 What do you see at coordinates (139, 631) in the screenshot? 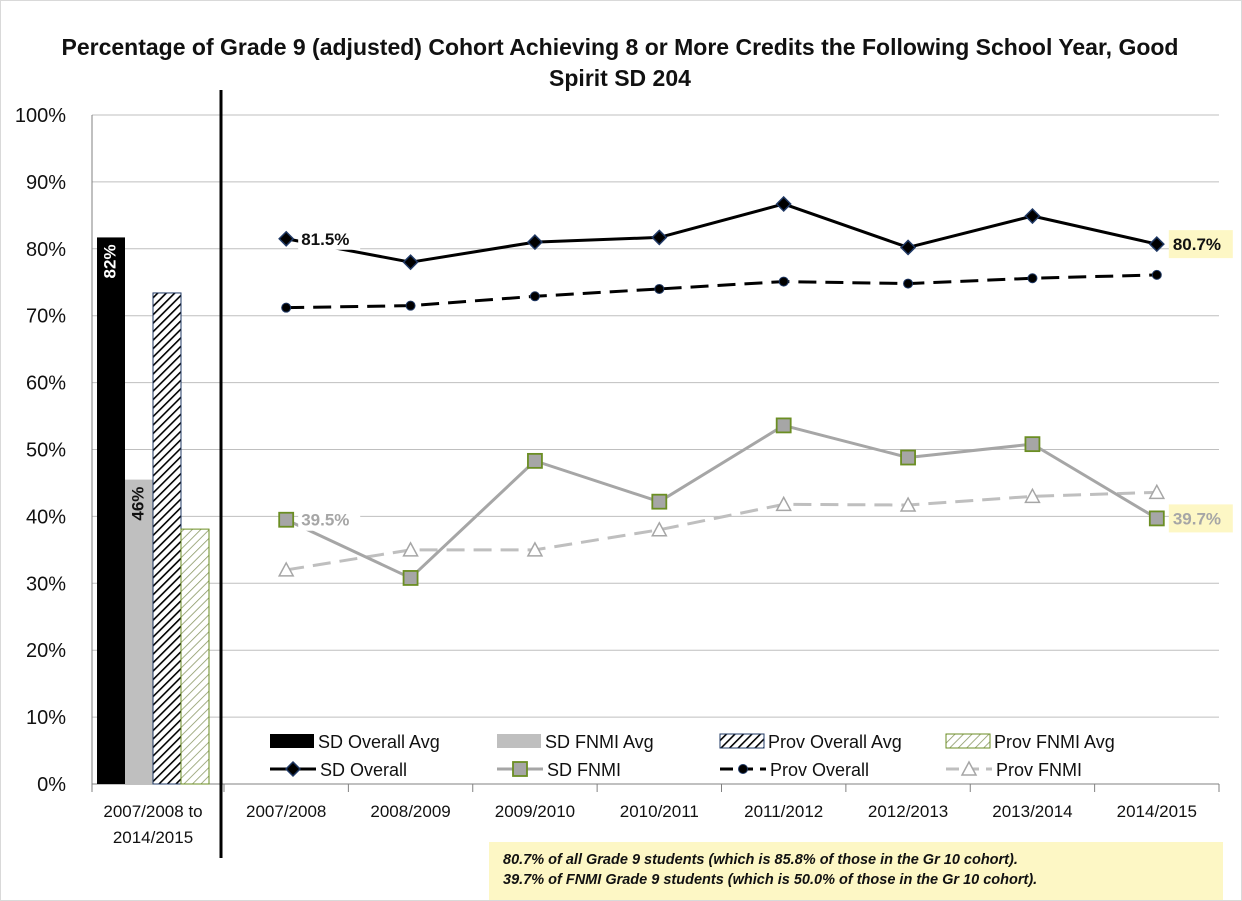
I see `bar-sd-fnmi-avg` at bounding box center [139, 631].